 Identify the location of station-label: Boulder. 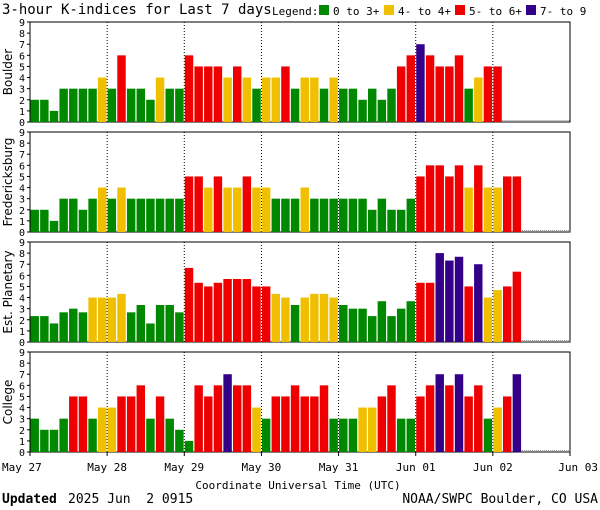
(8, 72).